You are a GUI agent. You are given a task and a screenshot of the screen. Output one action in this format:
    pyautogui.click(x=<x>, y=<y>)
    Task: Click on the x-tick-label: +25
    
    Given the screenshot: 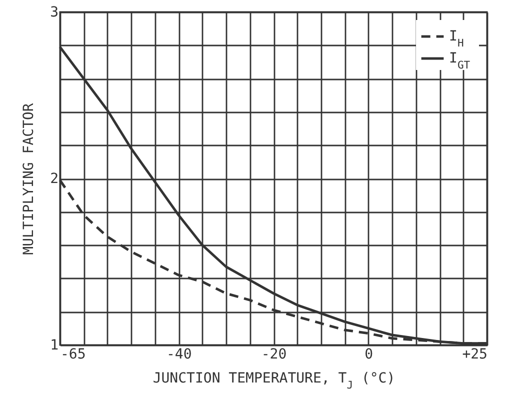 What is the action you would take?
    pyautogui.click(x=475, y=354)
    